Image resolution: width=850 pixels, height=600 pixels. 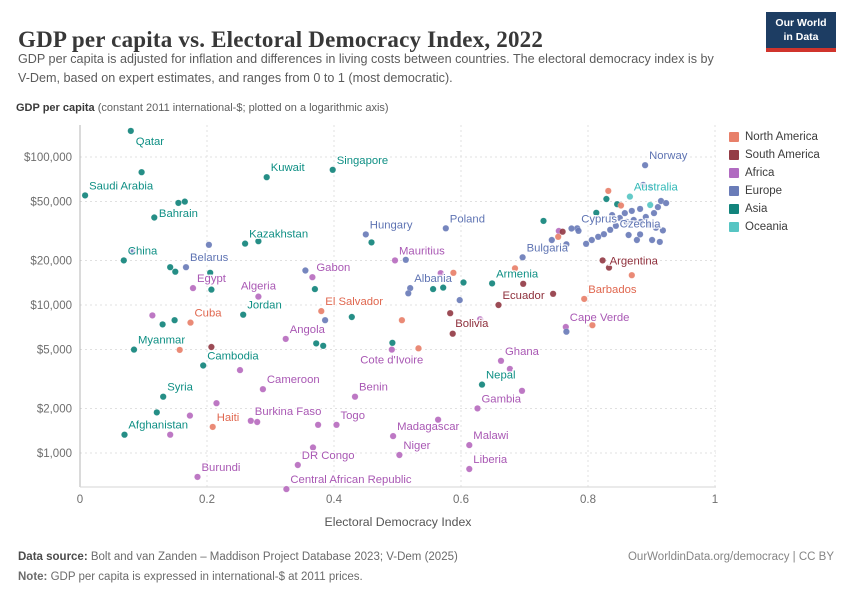 I want to click on legend-item-europe: Europe, so click(x=774, y=191).